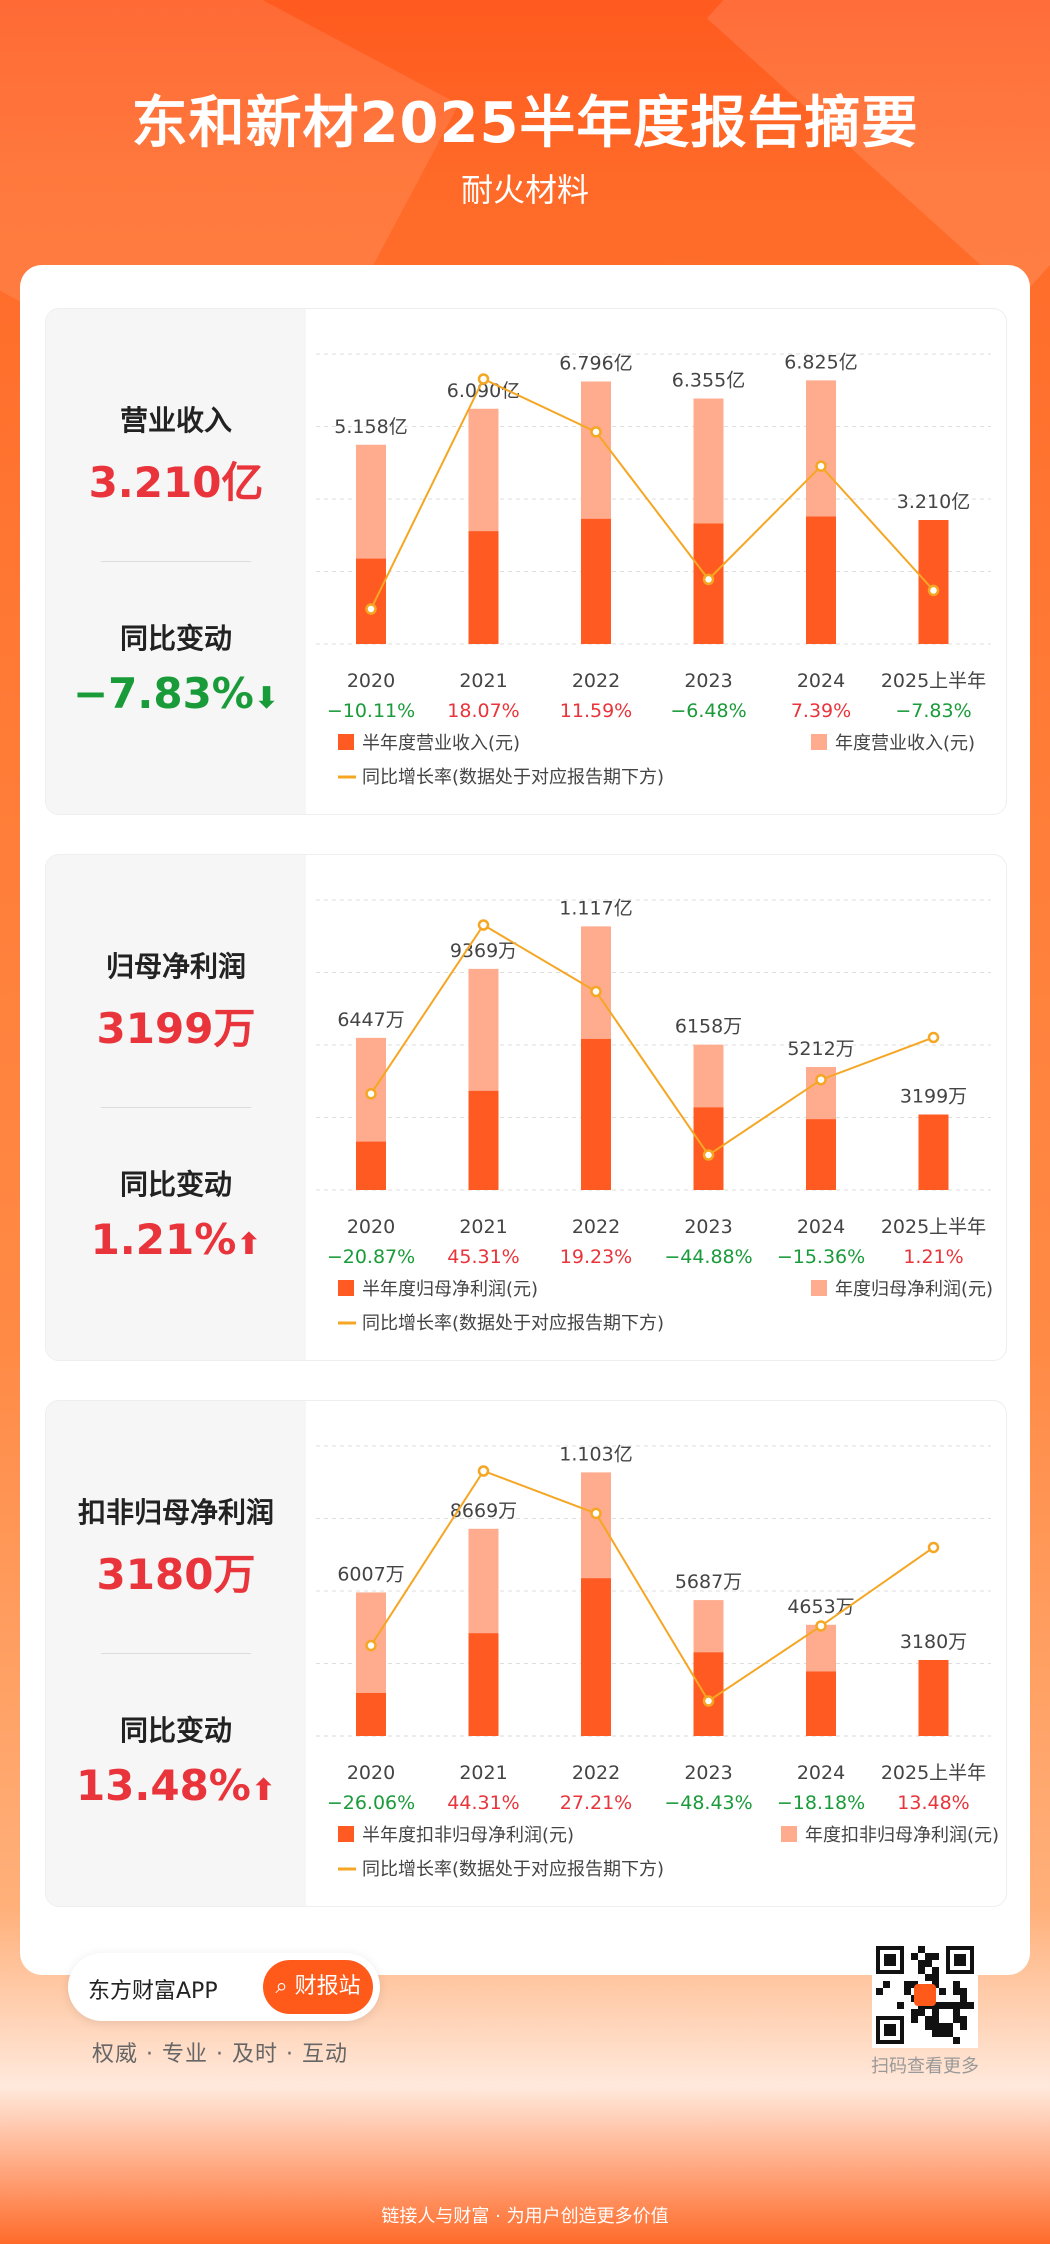  What do you see at coordinates (483, 1511) in the screenshot?
I see `bar-value-label: 8669万` at bounding box center [483, 1511].